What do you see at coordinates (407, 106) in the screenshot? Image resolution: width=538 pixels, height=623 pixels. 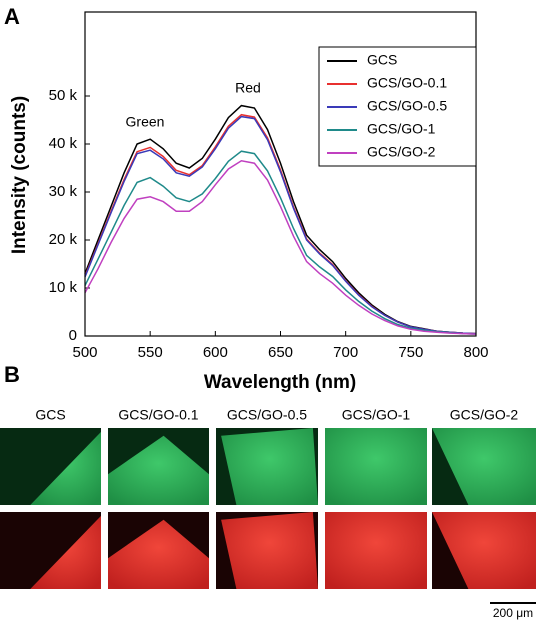 I see `legend-label: GCS/GO-0.5` at bounding box center [407, 106].